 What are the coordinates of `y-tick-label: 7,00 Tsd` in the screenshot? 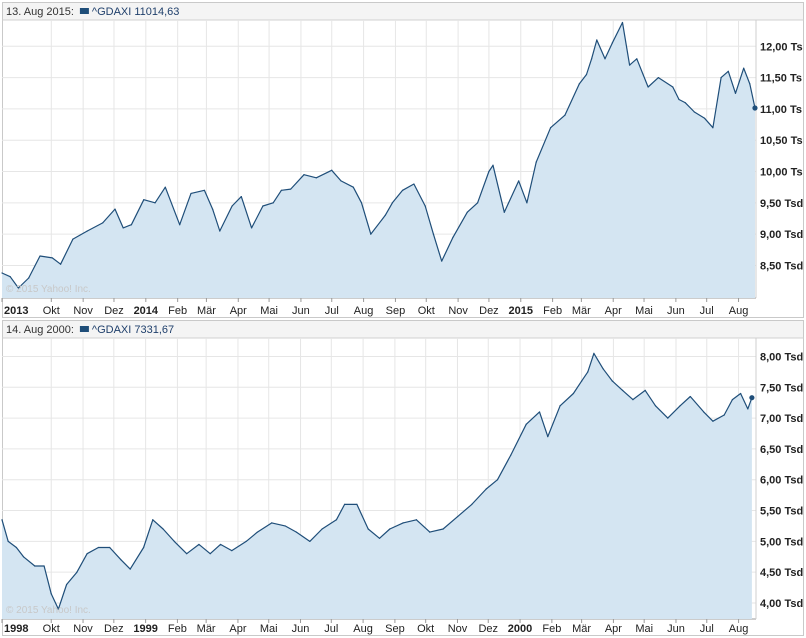 It's located at (781, 419).